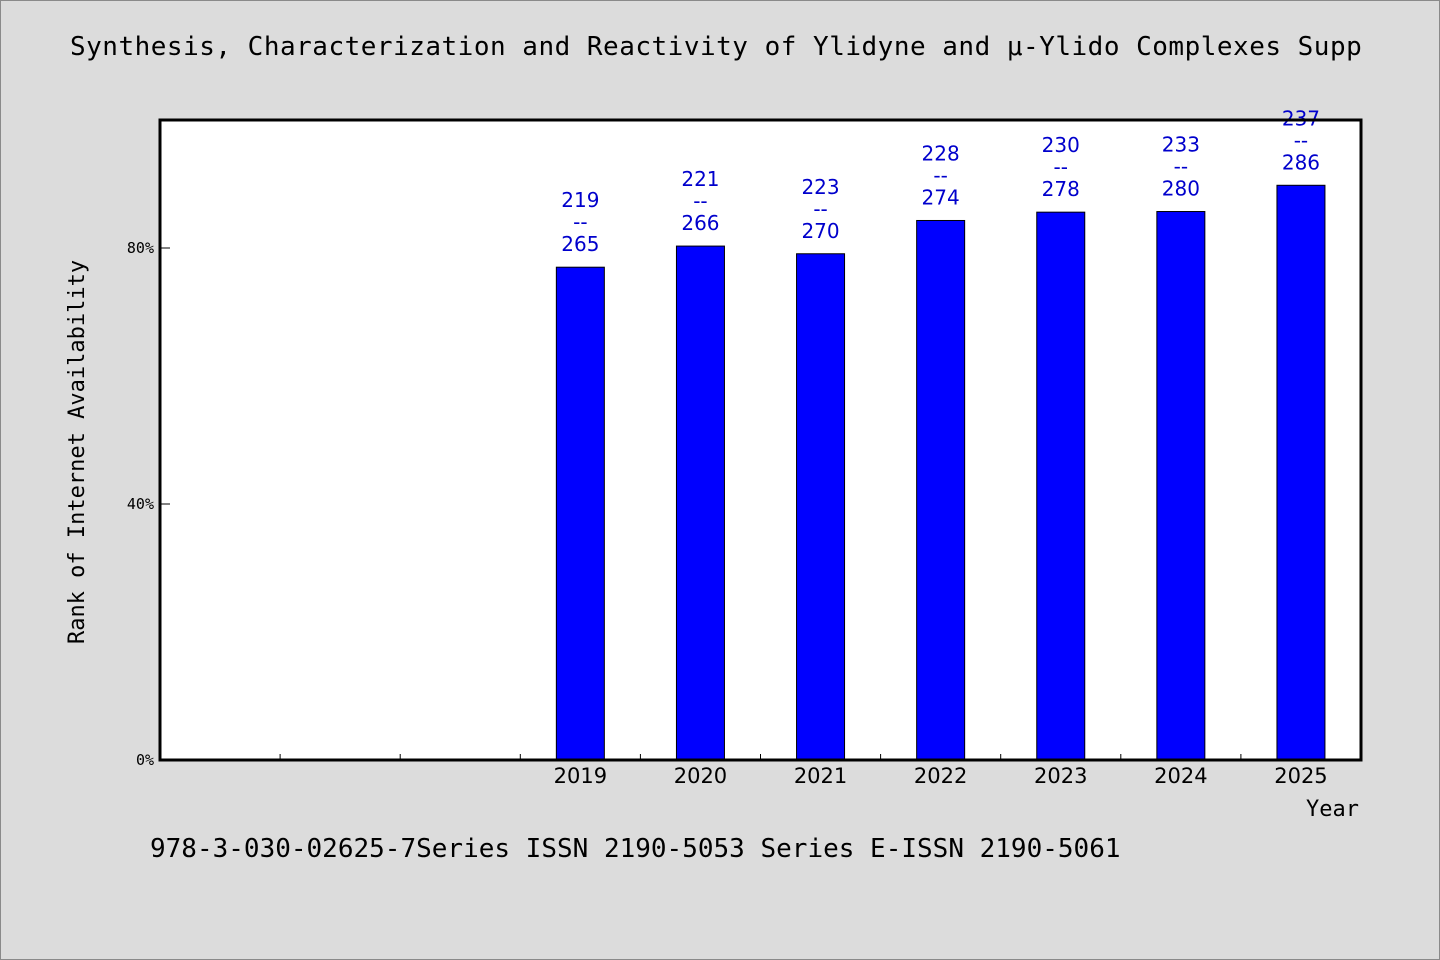 This screenshot has height=960, width=1440. I want to click on y-tick-label: 80%, so click(140, 248).